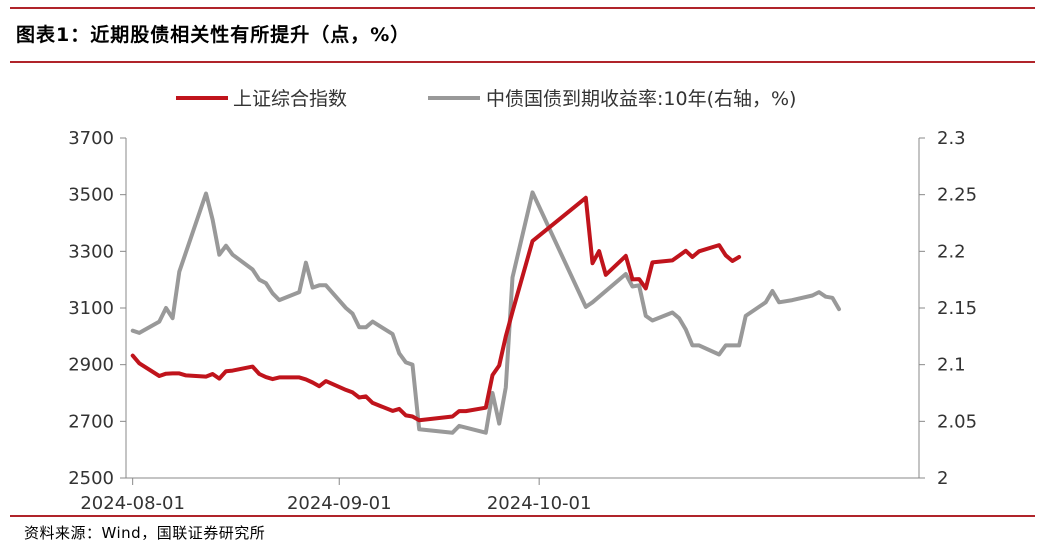 The height and width of the screenshot is (551, 1051). I want to click on y-left-tick-label: 3500, so click(91, 195).